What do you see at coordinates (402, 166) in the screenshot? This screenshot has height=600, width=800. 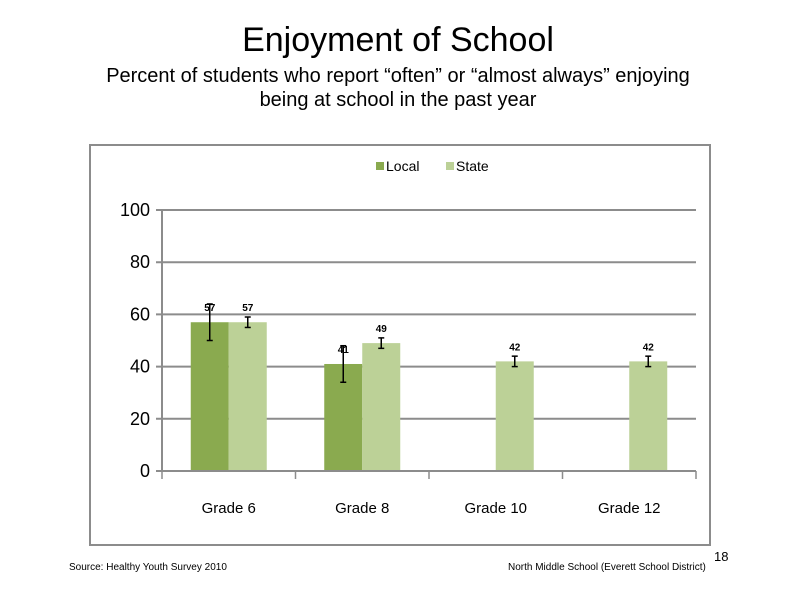 I see `legend-label-local: Local` at bounding box center [402, 166].